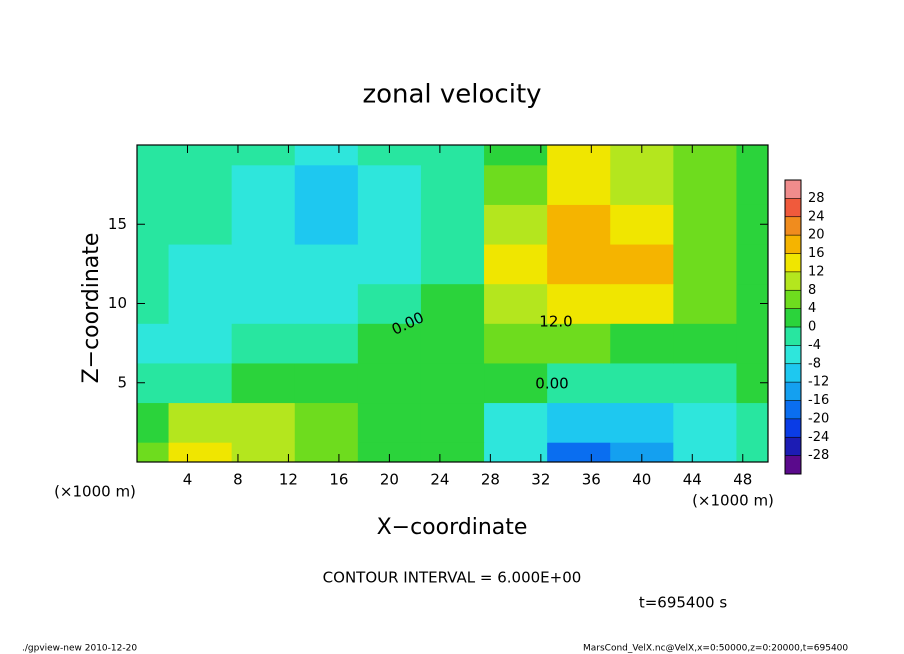  What do you see at coordinates (551, 384) in the screenshot?
I see `contour-label: 0.00` at bounding box center [551, 384].